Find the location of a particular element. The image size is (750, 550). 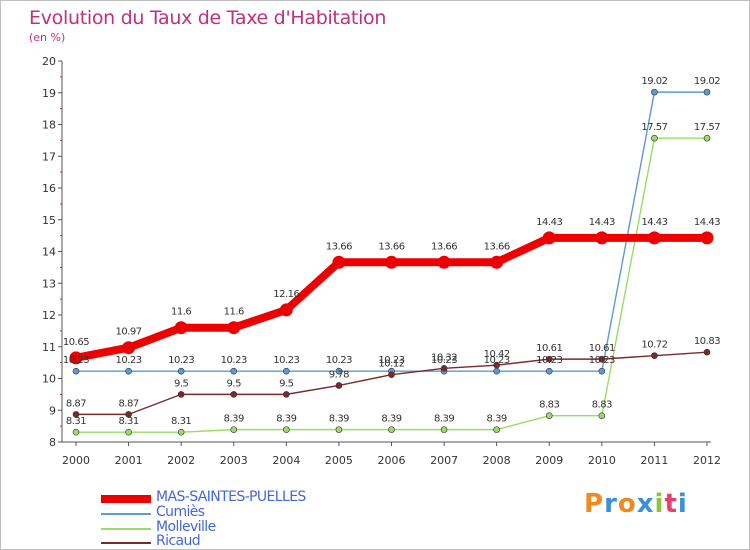

data-label: 8.83 is located at coordinates (602, 405).